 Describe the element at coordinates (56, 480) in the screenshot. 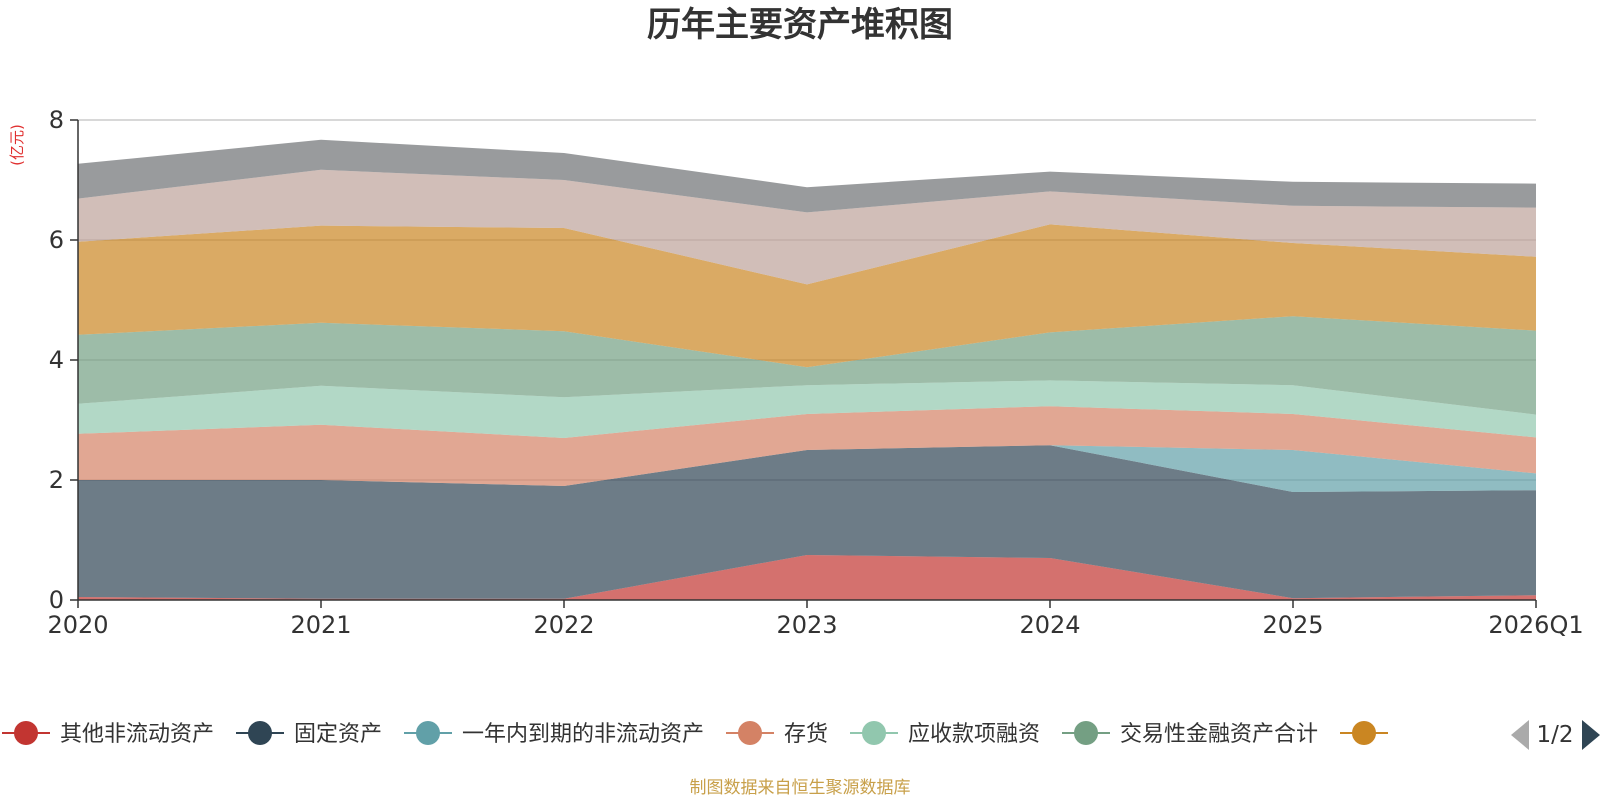

I see `y-tick-label: 2` at that location.